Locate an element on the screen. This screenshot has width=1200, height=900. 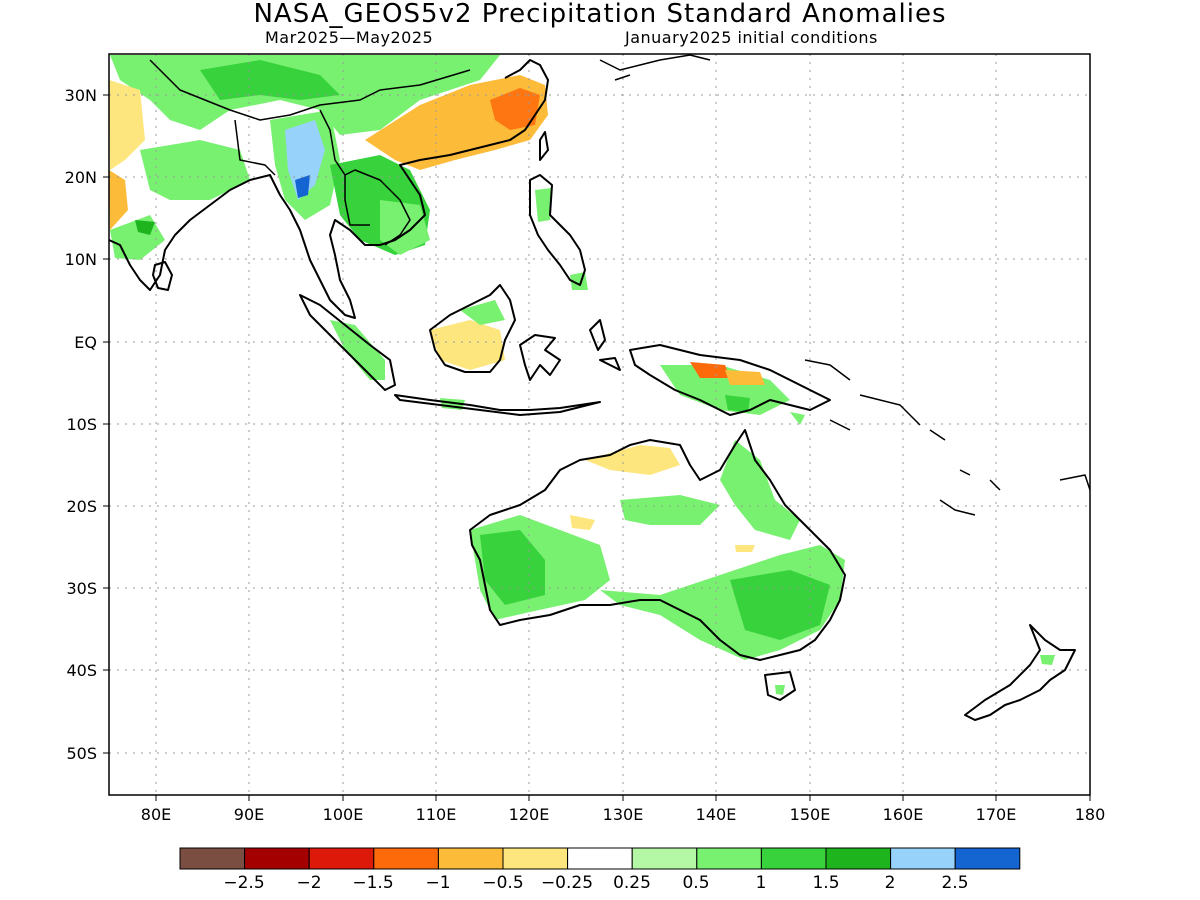
coast-sri-lanka is located at coordinates (162, 276).